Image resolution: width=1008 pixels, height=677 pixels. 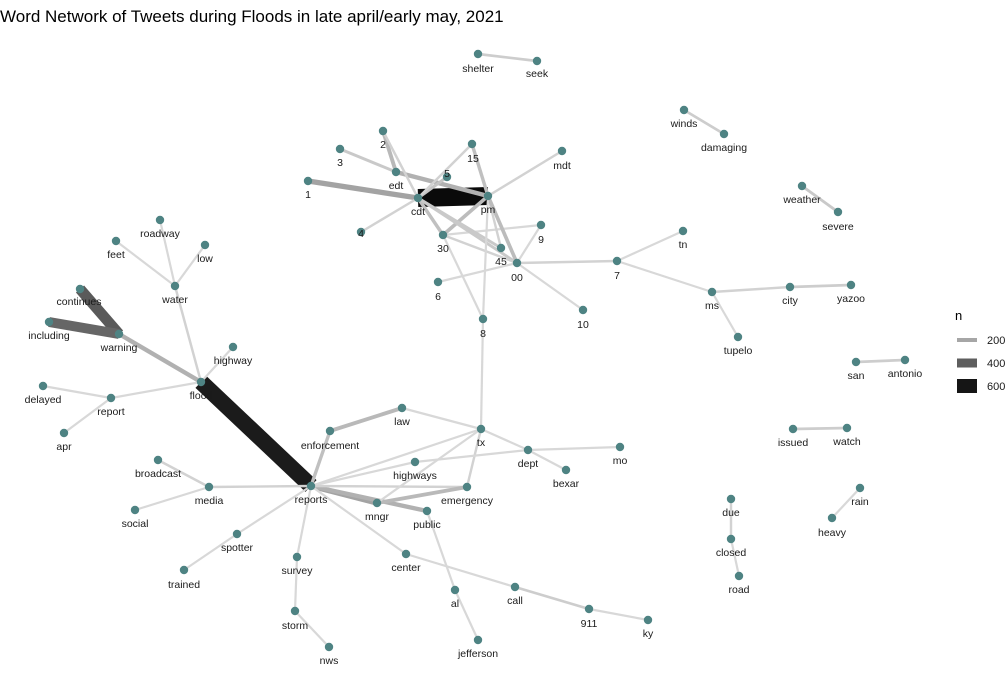 What do you see at coordinates (528, 450) in the screenshot?
I see `node-dept` at bounding box center [528, 450].